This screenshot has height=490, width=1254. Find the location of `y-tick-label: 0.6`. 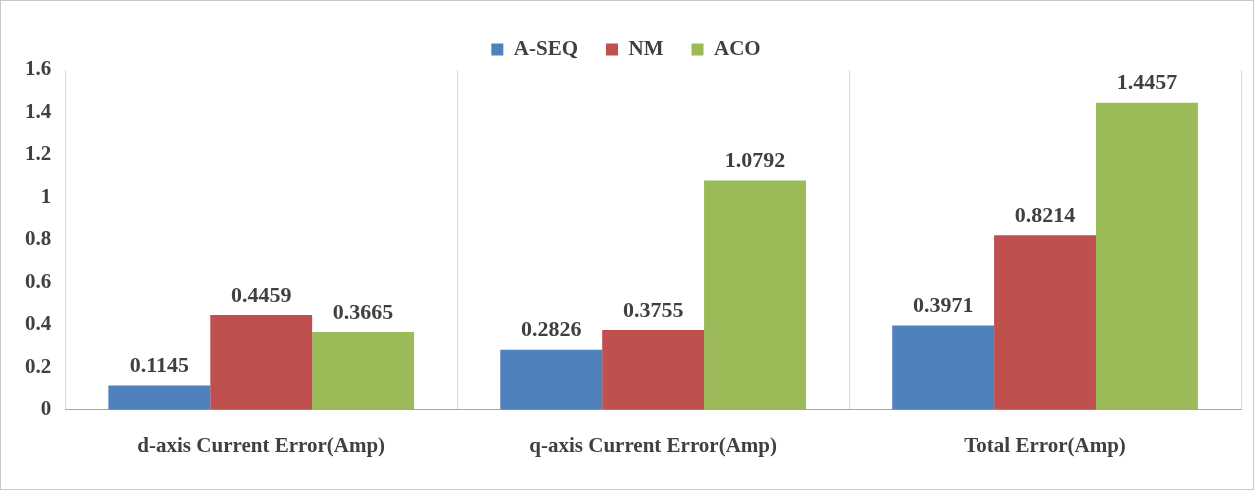

y-tick-label: 0.6 is located at coordinates (38, 280).